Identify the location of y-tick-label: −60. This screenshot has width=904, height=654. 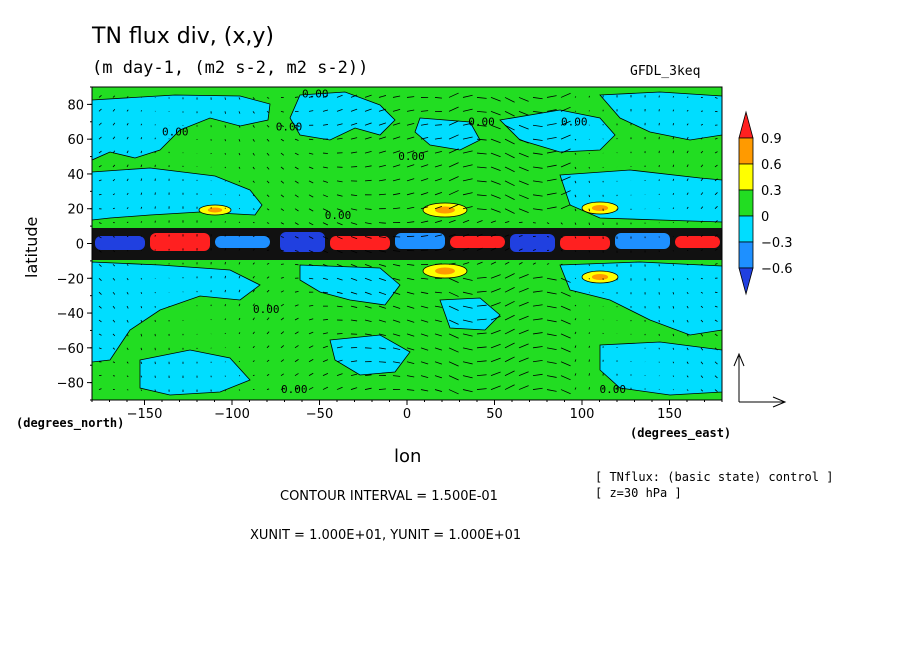
(70, 349).